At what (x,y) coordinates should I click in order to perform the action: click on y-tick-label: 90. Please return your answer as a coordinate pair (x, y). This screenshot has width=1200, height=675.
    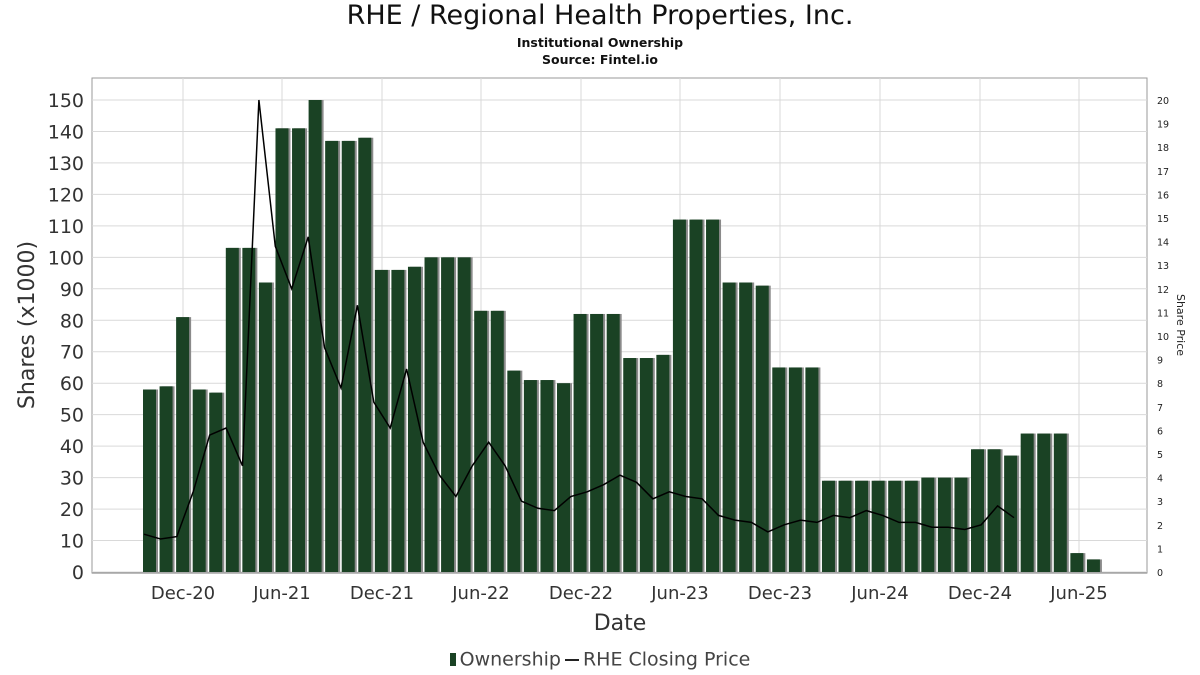
    Looking at the image, I should click on (72, 290).